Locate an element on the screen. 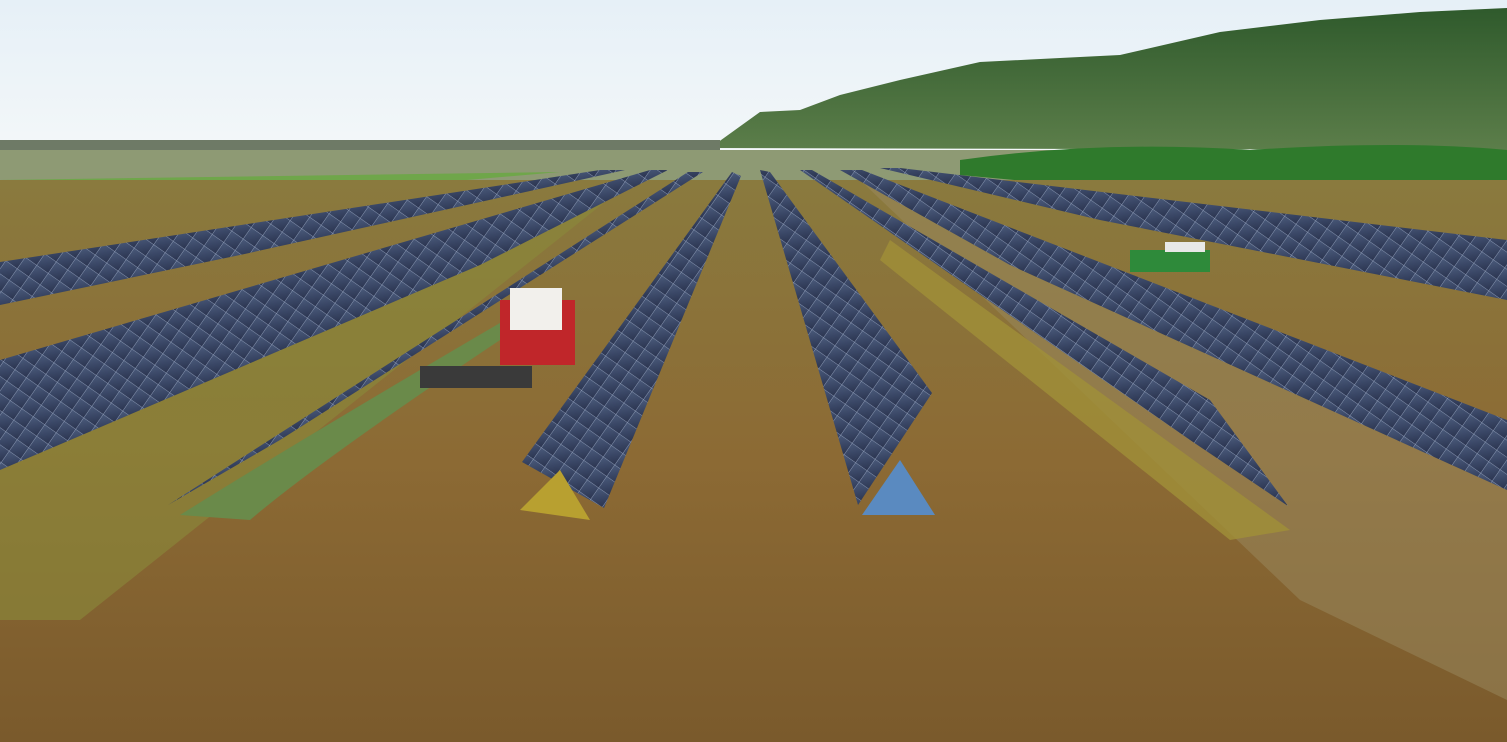  distant-hills is located at coordinates (360, 145).